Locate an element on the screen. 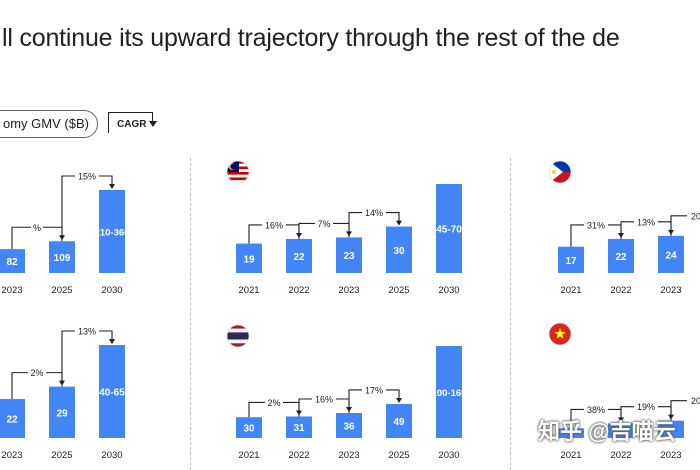  bar-value-label: 19 is located at coordinates (249, 259).